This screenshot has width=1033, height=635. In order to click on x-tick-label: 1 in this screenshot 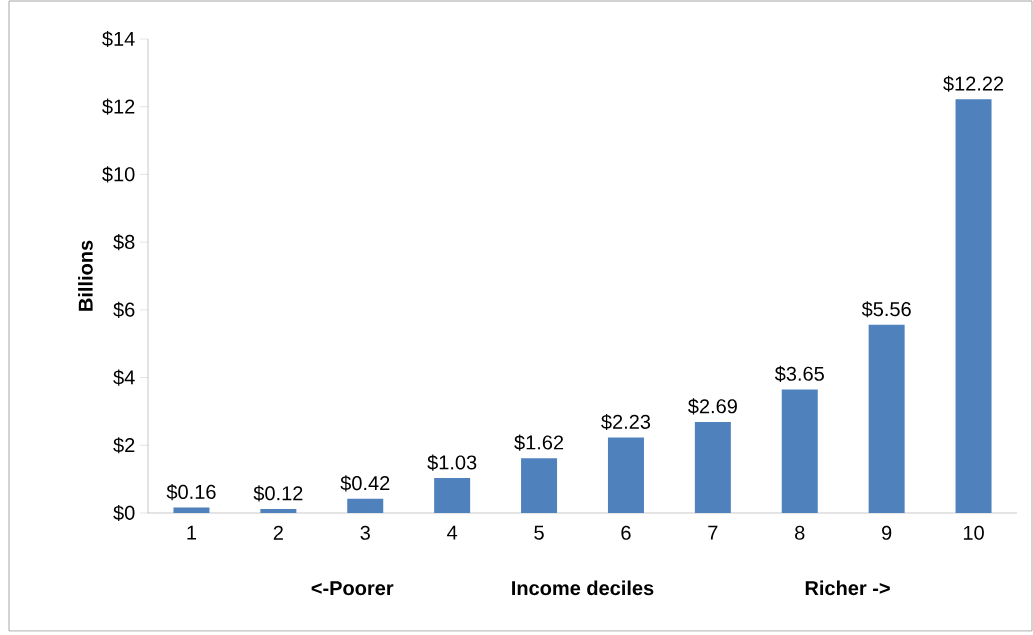, I will do `click(192, 532)`.